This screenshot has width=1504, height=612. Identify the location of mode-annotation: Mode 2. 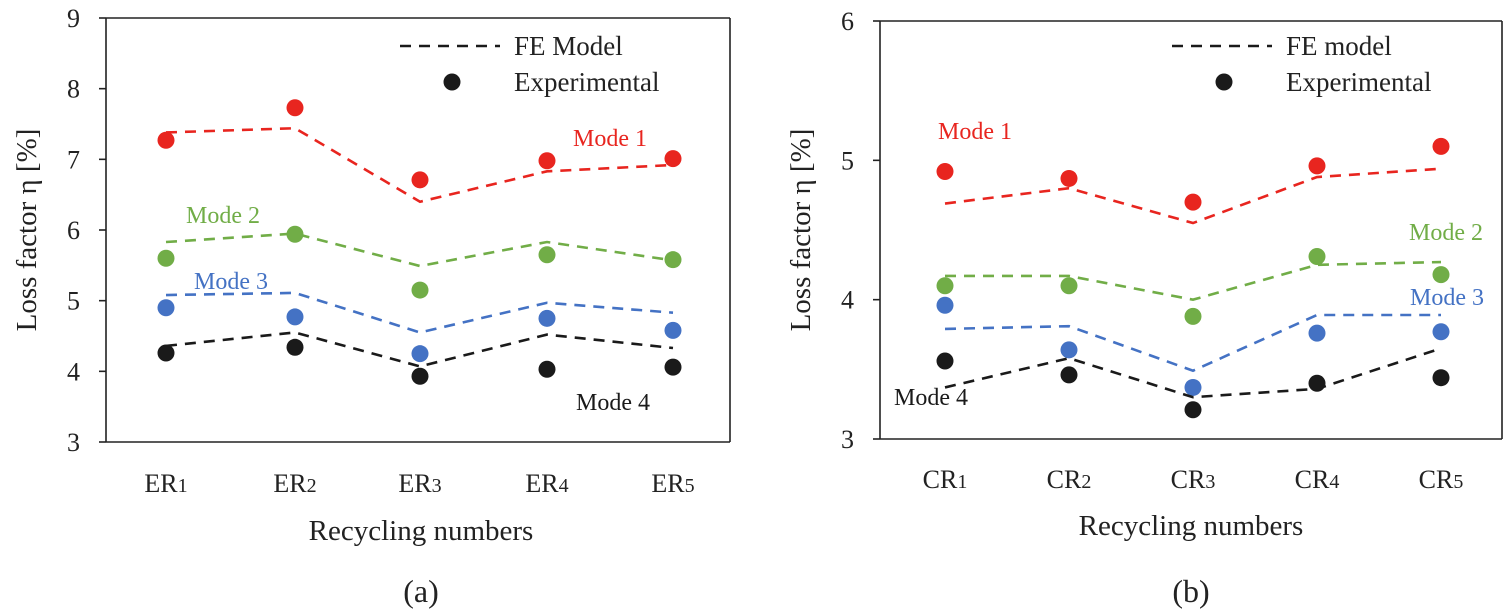
(223, 216).